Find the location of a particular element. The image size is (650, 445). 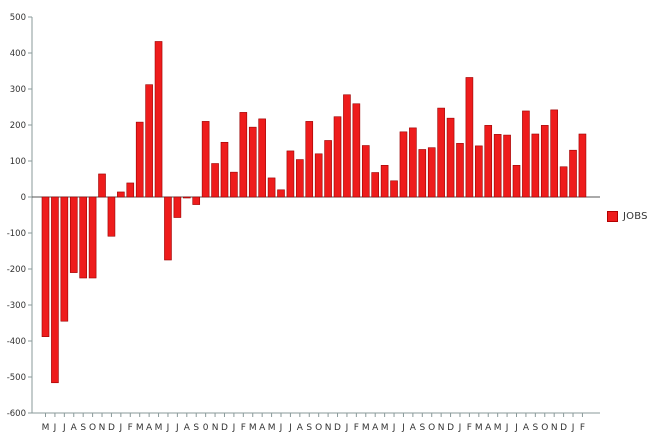

y-tick-label: -200 is located at coordinates (16, 270).